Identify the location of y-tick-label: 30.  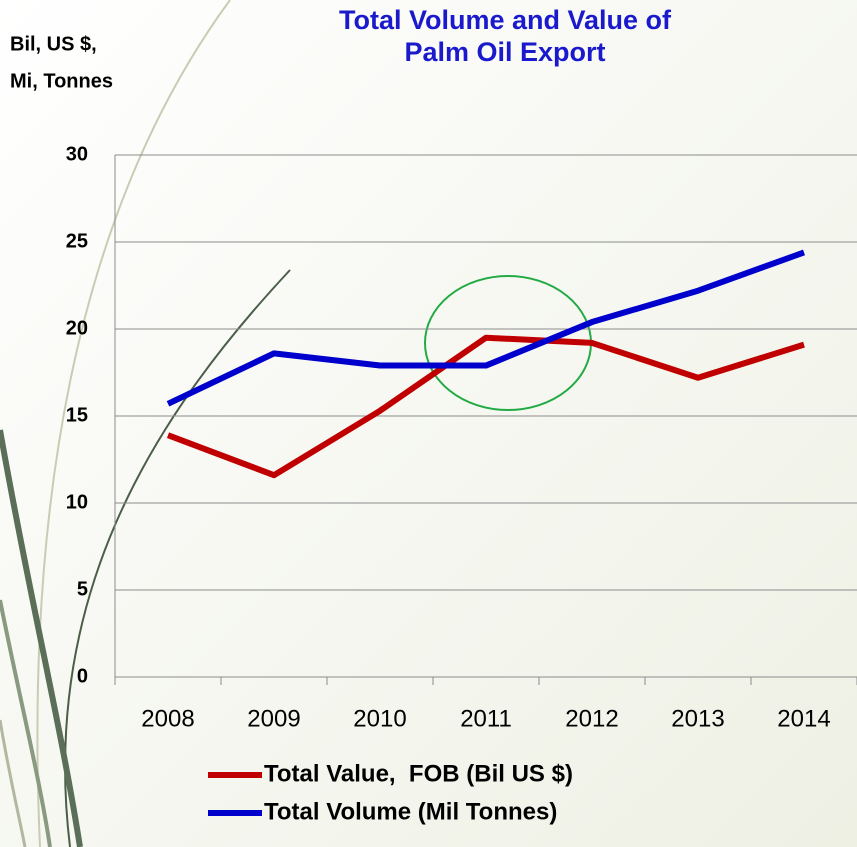
(77, 154).